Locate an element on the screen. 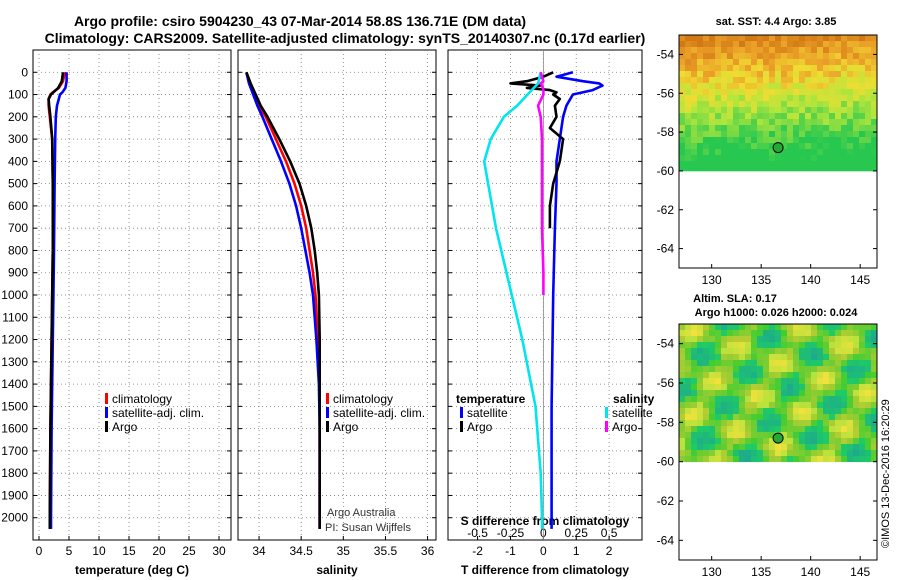 Image resolution: width=900 pixels, height=580 pixels. legend-label: satellite is located at coordinates (632, 413).